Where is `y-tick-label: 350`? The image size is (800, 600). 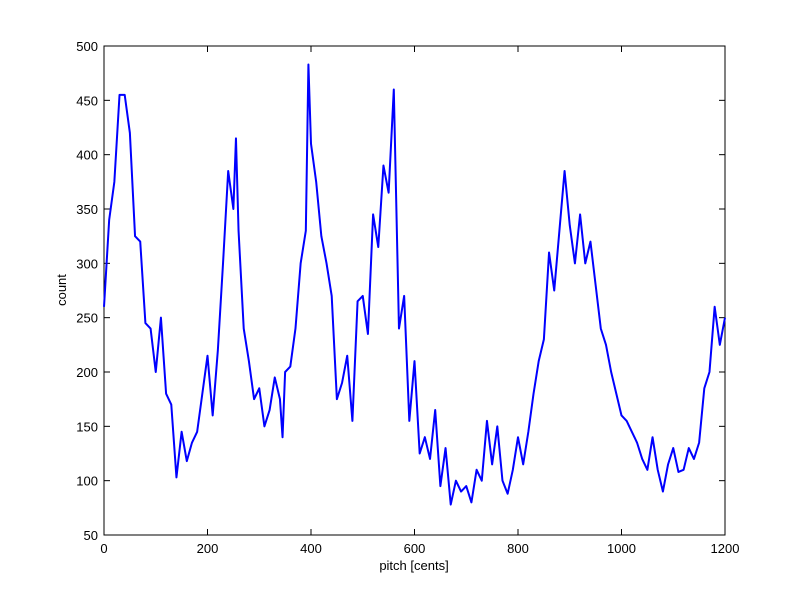
y-tick-label: 350 is located at coordinates (87, 209).